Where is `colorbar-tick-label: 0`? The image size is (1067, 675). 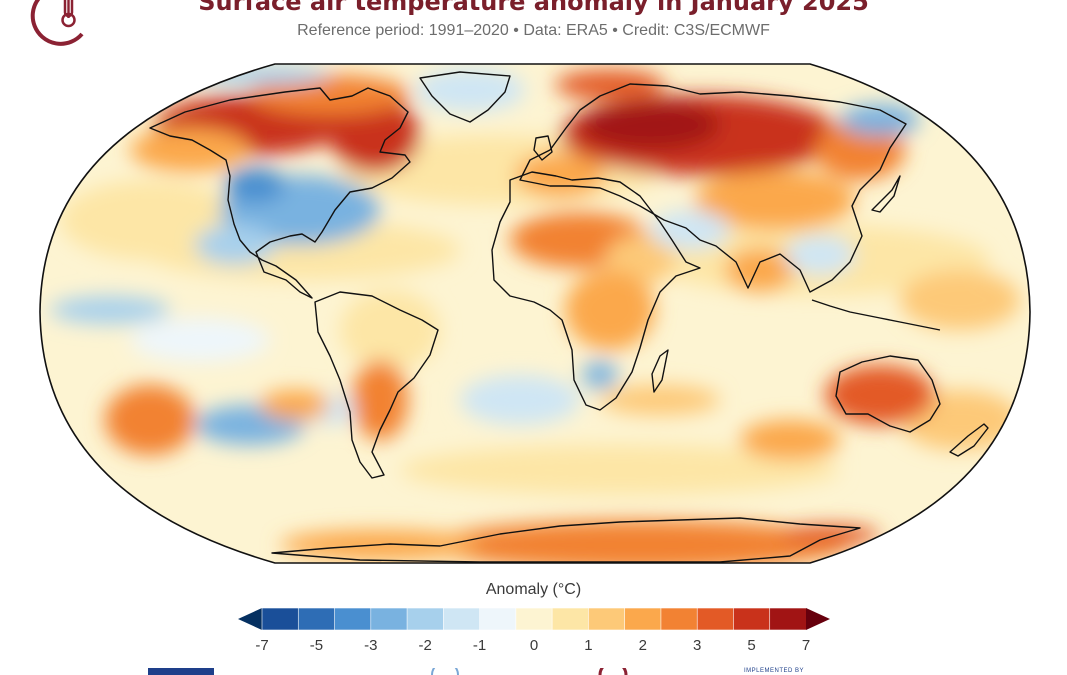 colorbar-tick-label: 0 is located at coordinates (534, 645).